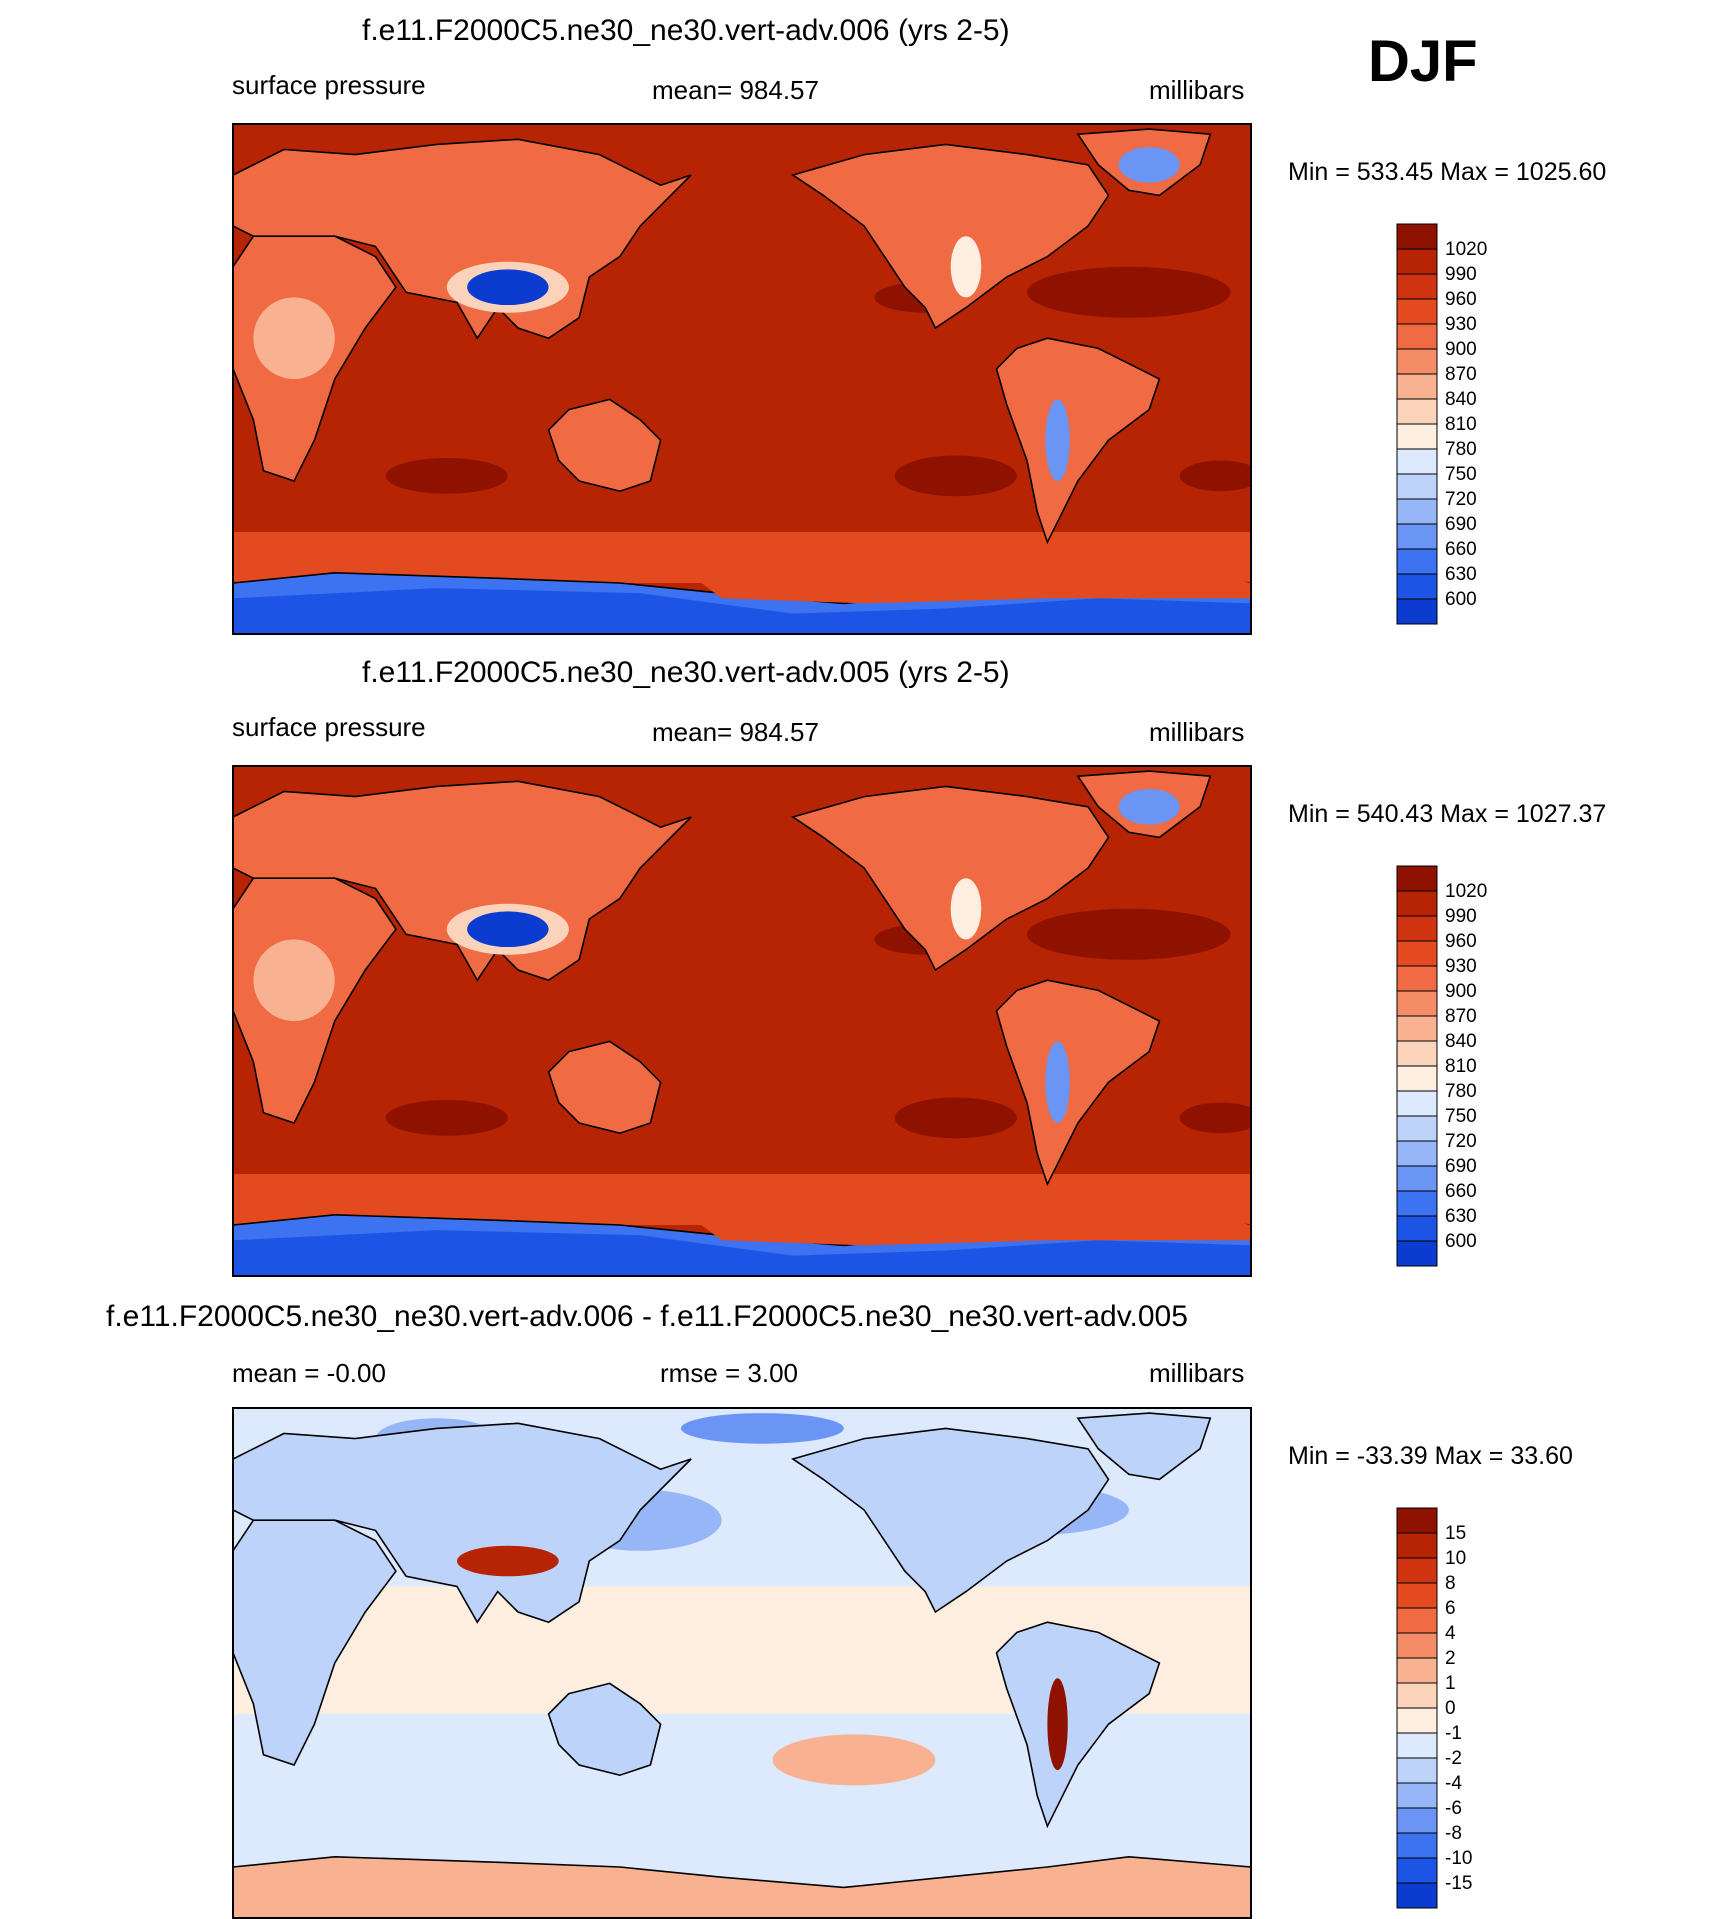 The image size is (1710, 1919). I want to click on colorbar-tick-label: 780, so click(1461, 1091).